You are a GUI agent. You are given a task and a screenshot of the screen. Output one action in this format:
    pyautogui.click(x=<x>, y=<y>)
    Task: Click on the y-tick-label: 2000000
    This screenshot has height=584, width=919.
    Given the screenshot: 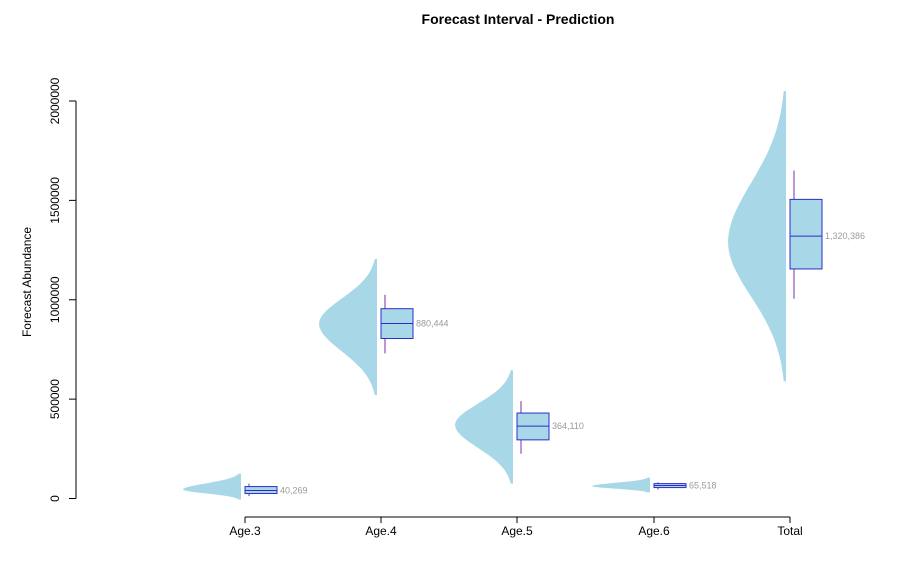 What is the action you would take?
    pyautogui.click(x=55, y=100)
    